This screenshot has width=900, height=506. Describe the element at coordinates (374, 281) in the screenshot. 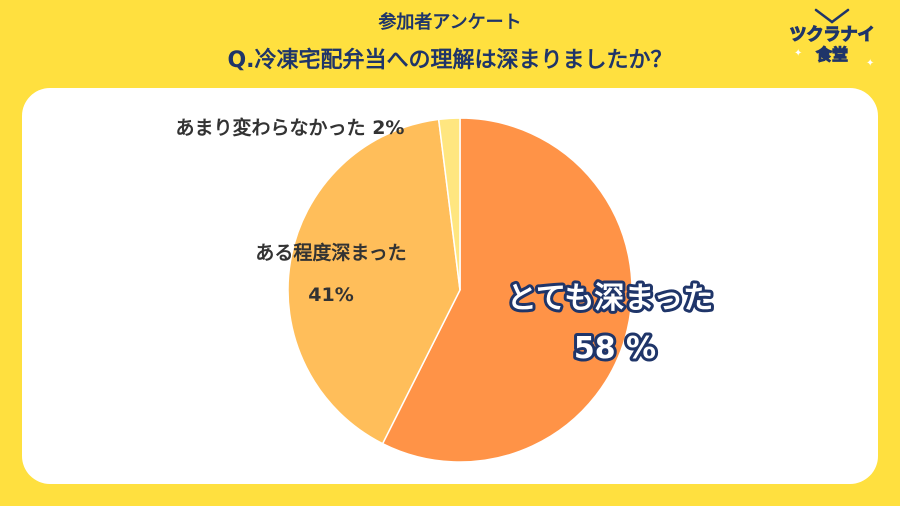

I see `pie-slice-somewhat` at that location.